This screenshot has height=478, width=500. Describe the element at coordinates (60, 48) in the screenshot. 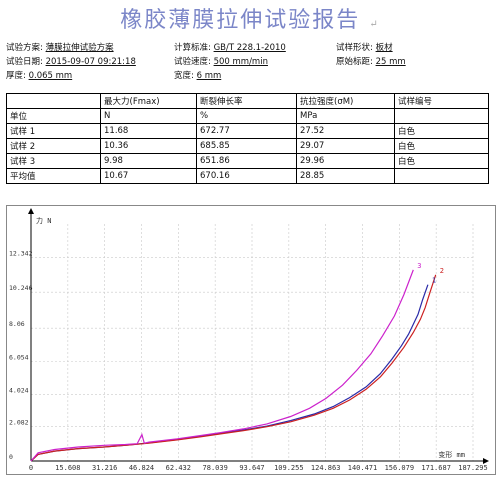

I see `info-scheme: 试验方案: 薄膜拉伸试验方案` at that location.